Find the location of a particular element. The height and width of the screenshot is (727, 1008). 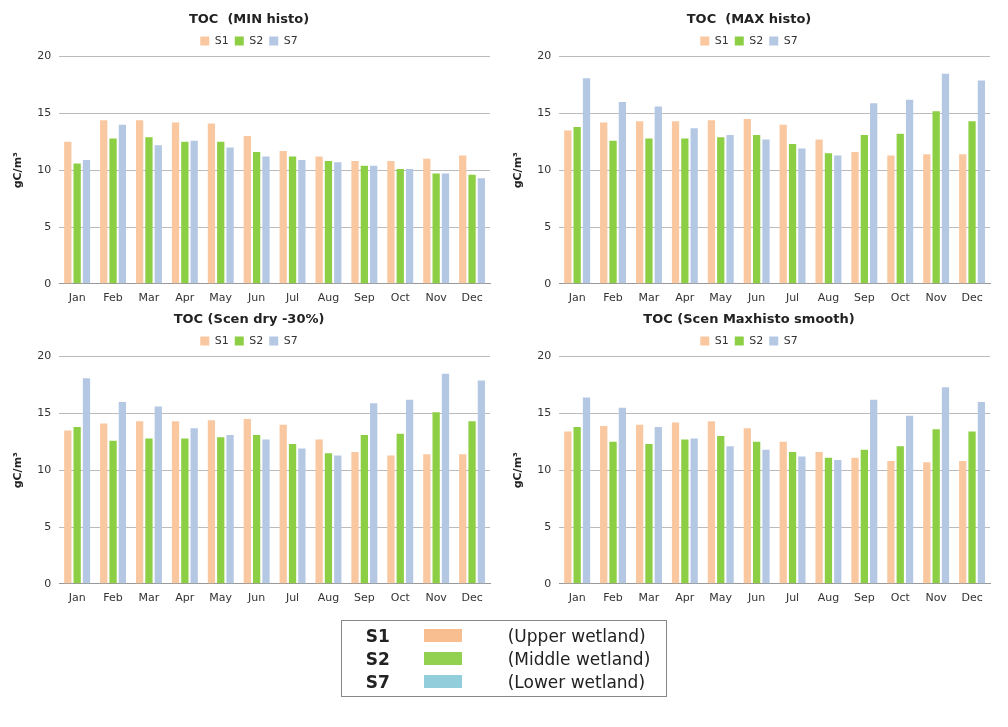

legend-label: S7 is located at coordinates (790, 340).